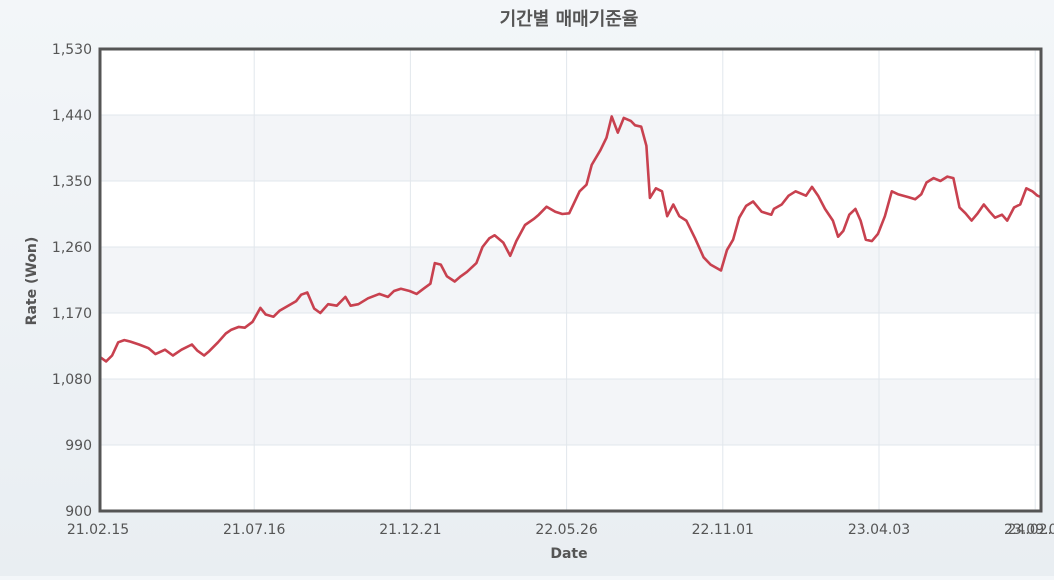  What do you see at coordinates (72, 248) in the screenshot?
I see `y-tick-label: 1,260` at bounding box center [72, 248].